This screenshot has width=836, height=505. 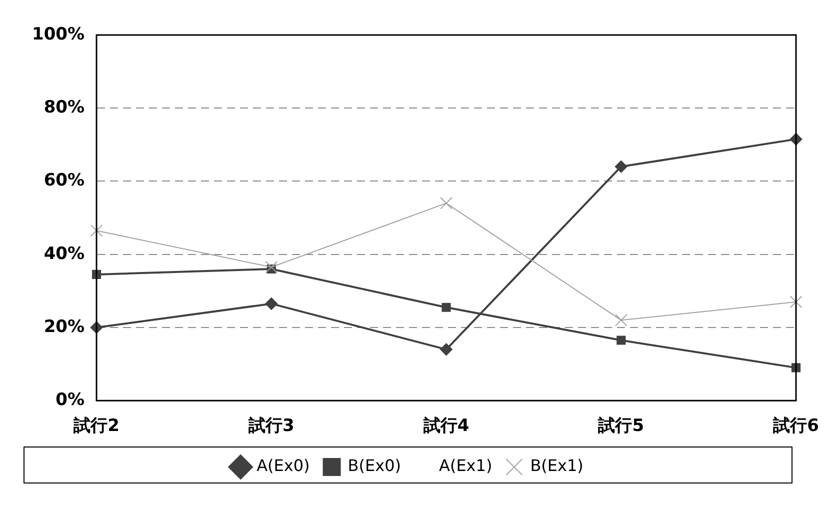 I want to click on x-tick-label: 試行3, so click(x=270, y=426).